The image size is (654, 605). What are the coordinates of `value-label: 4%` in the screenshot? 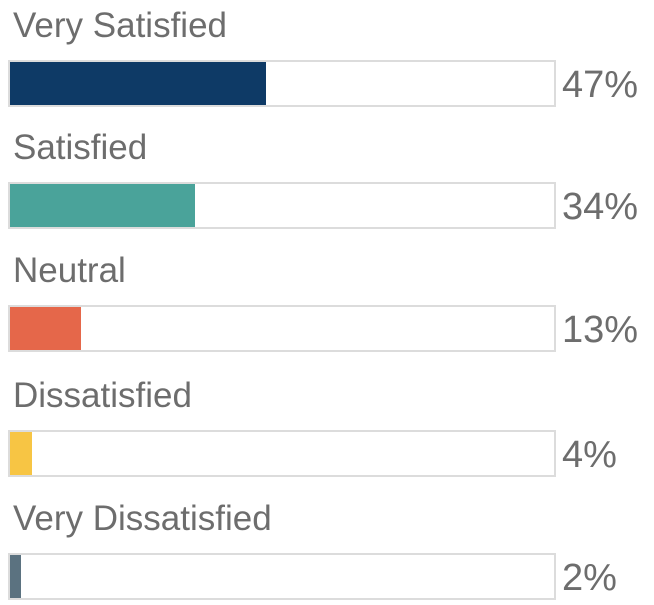 It's located at (589, 455).